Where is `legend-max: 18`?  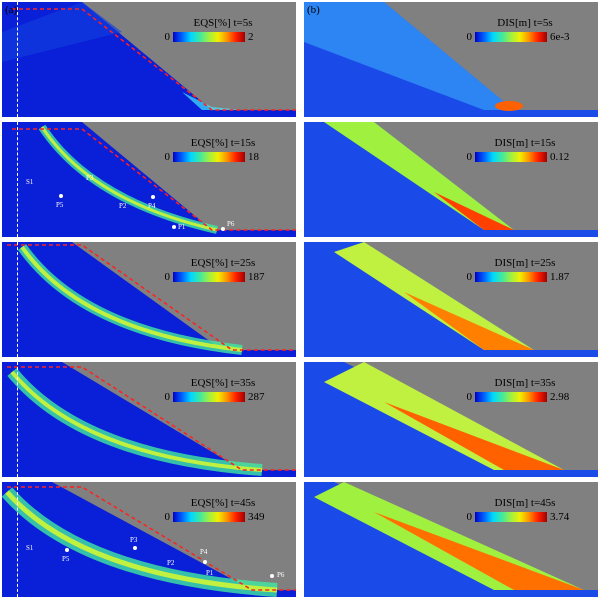
legend-max: 18 is located at coordinates (253, 157).